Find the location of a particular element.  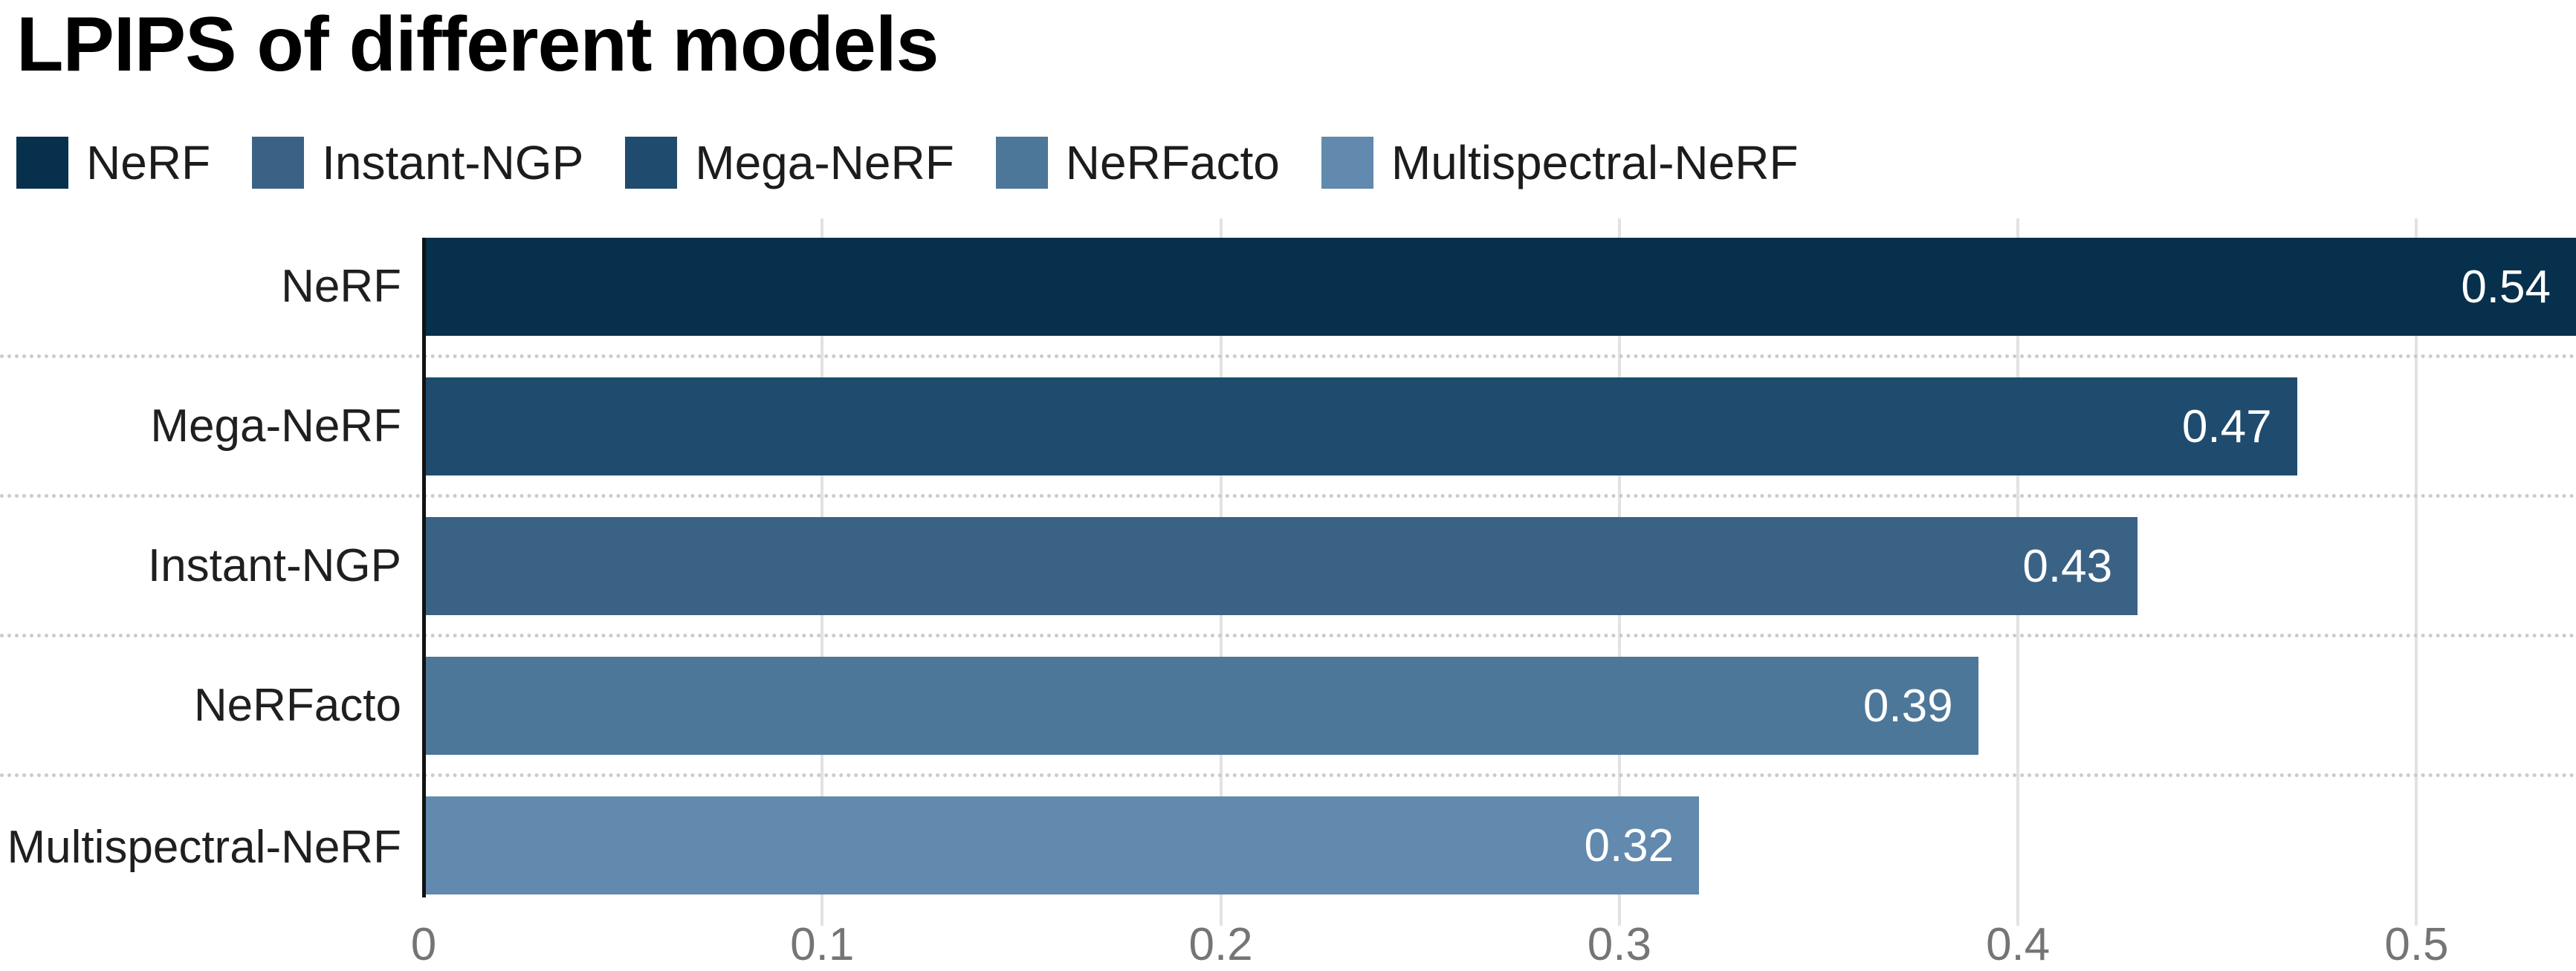

legend-label: Multispectral-NeRF is located at coordinates (1595, 162).